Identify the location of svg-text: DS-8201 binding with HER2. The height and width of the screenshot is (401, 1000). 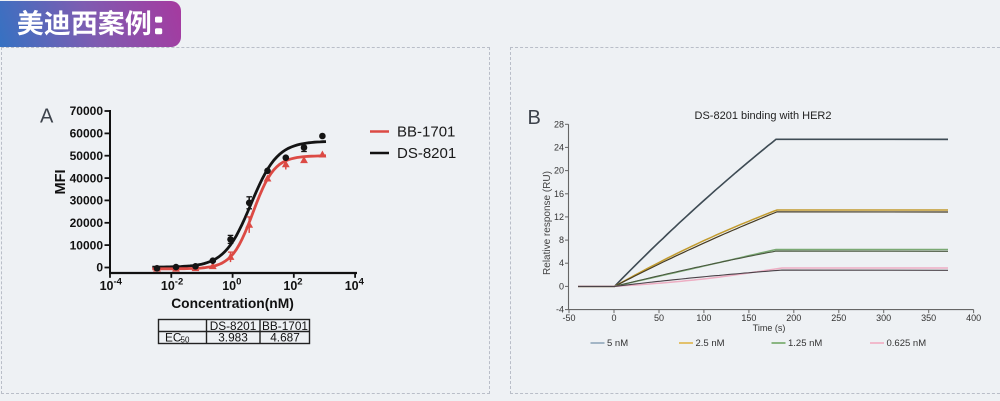
(763, 116).